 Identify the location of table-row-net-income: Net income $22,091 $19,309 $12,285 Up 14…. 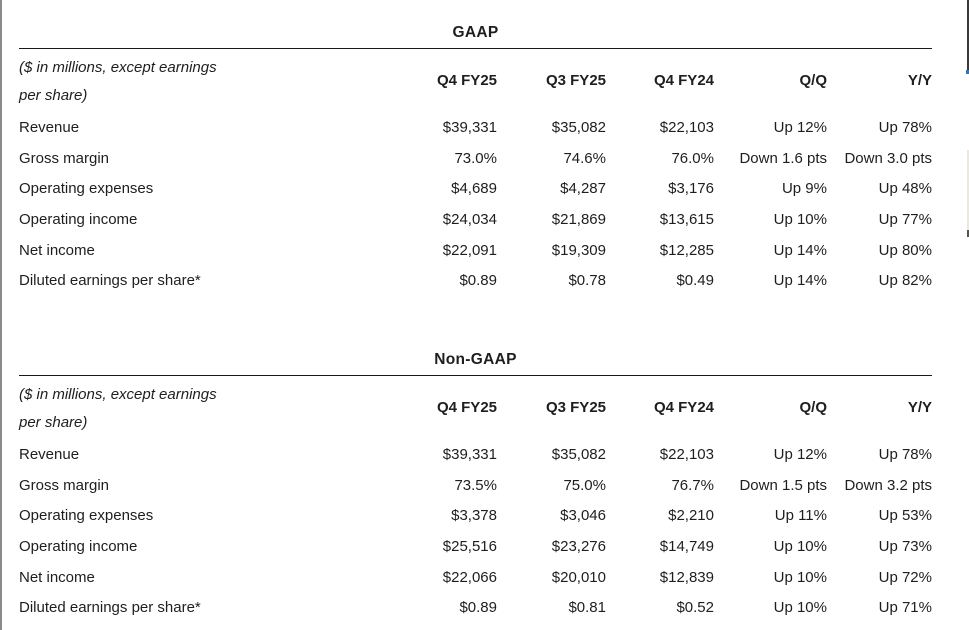
(475, 250).